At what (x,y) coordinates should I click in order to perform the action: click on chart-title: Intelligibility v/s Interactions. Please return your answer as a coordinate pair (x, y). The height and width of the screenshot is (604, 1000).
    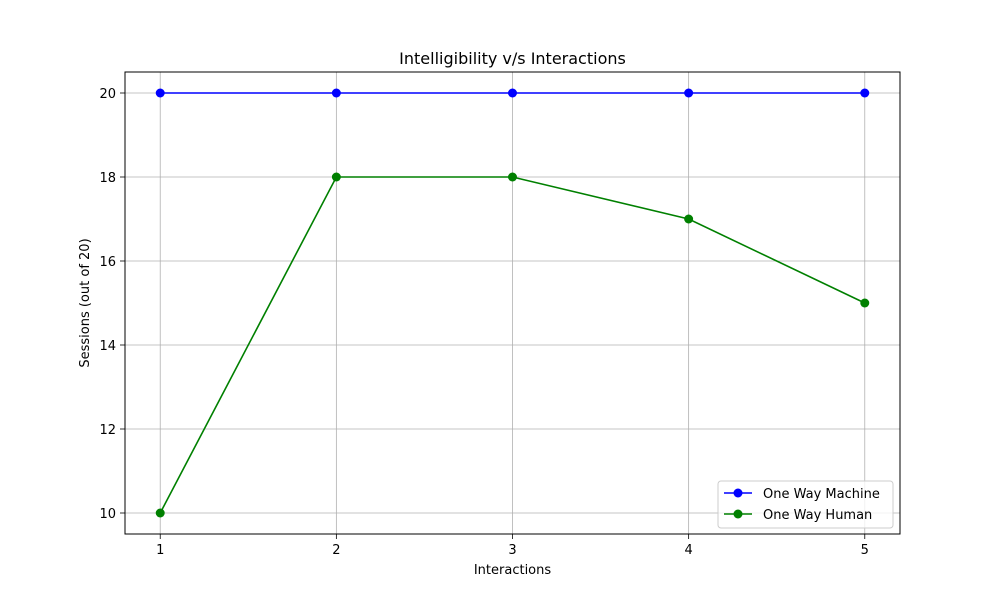
    Looking at the image, I should click on (512, 58).